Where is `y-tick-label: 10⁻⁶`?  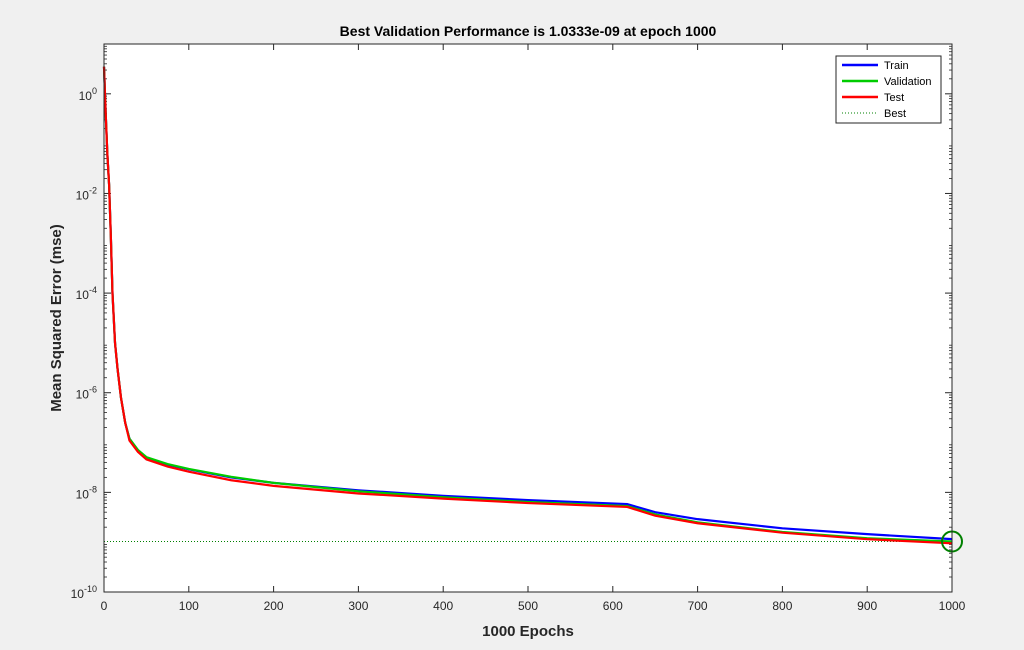 y-tick-label: 10⁻⁶ is located at coordinates (86, 393).